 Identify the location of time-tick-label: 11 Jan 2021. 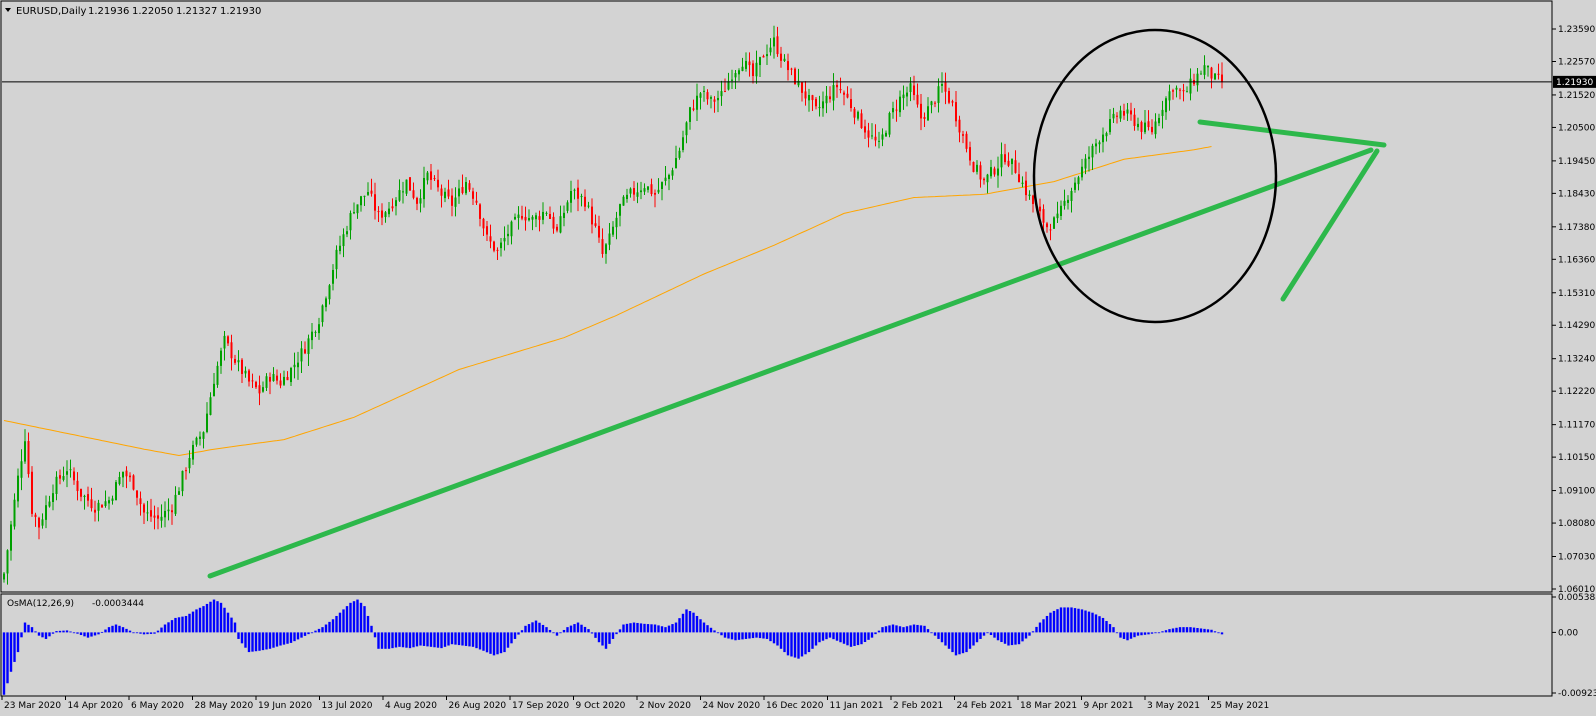
(857, 706).